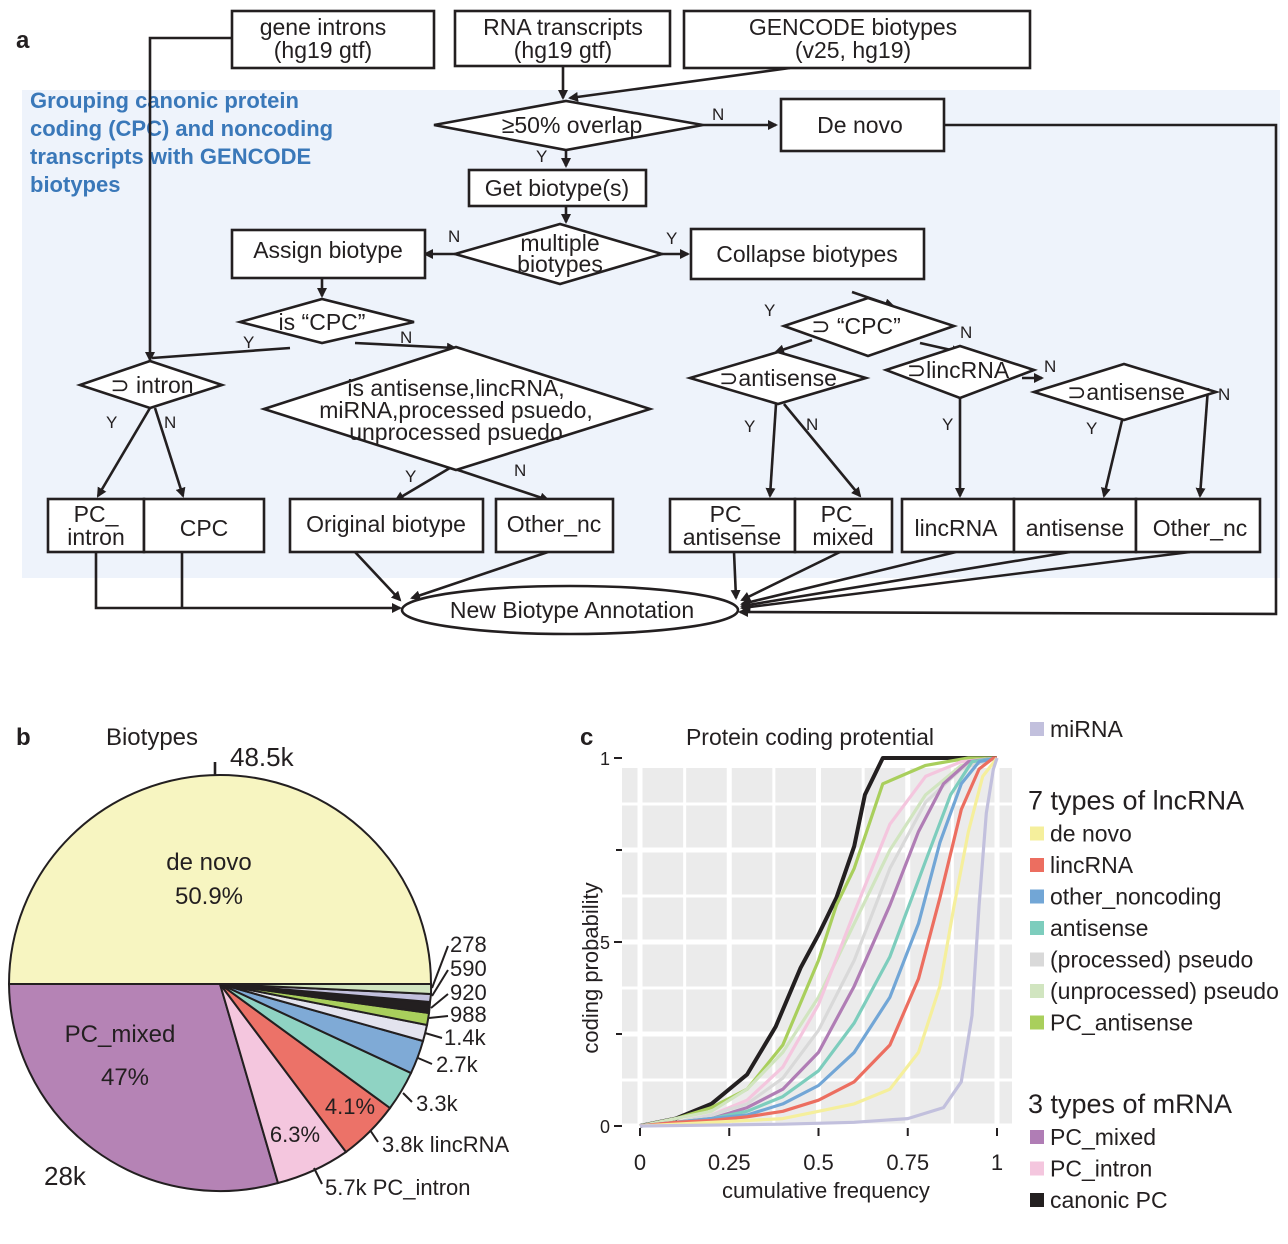  I want to click on assign-biotype-text: Assign biotype, so click(328, 250).